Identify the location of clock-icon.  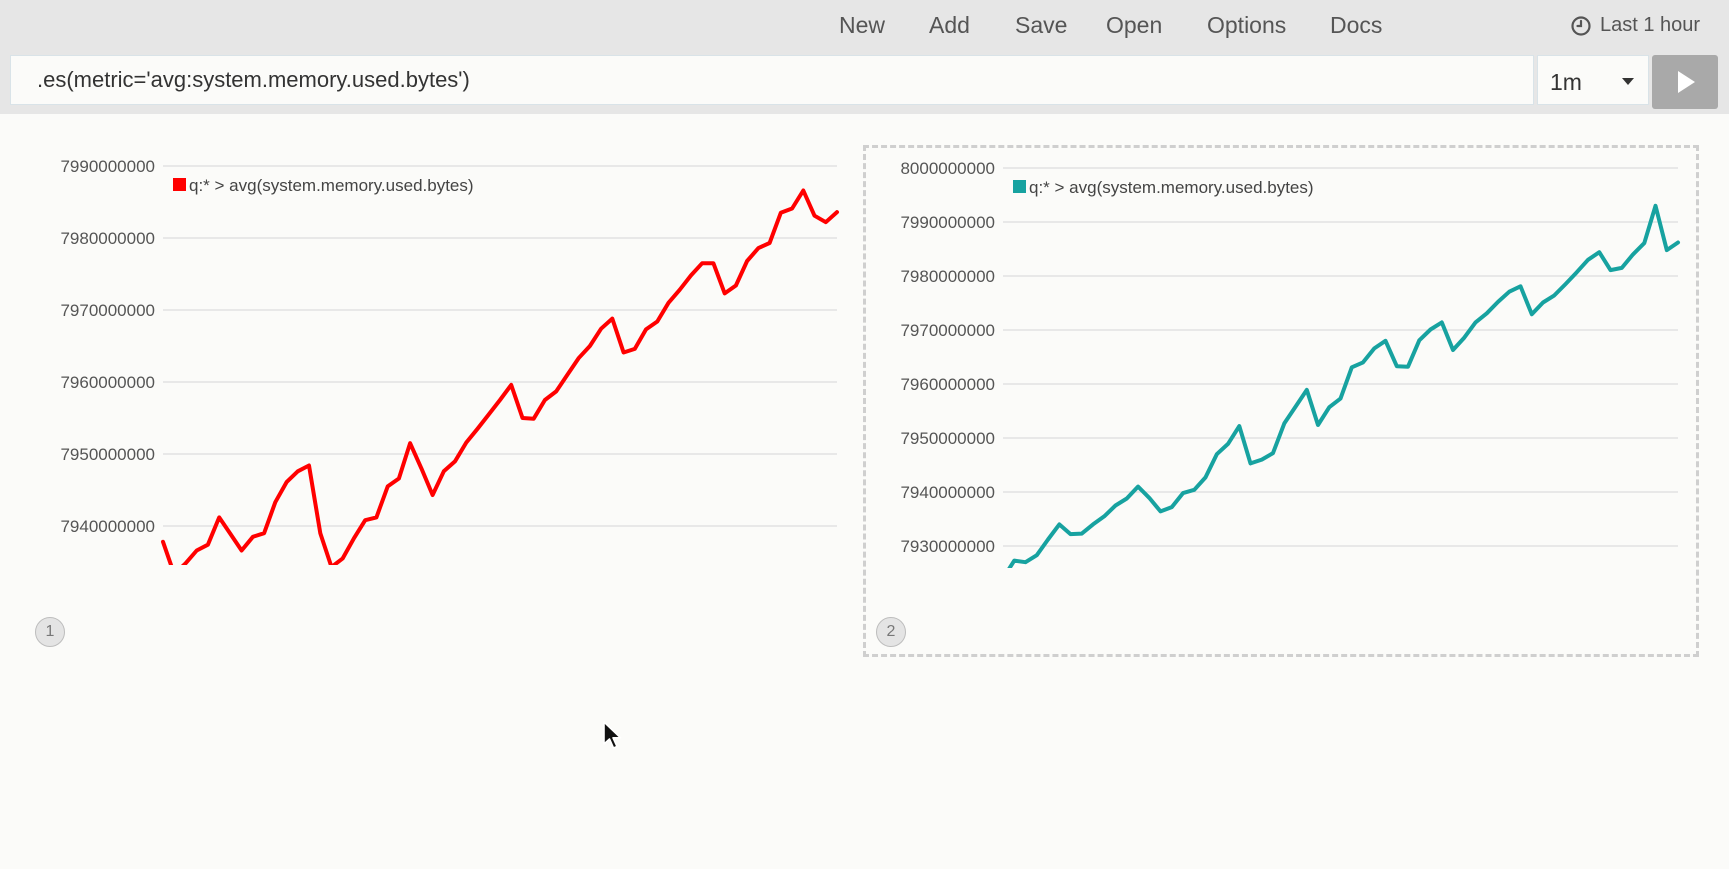
(1581, 25).